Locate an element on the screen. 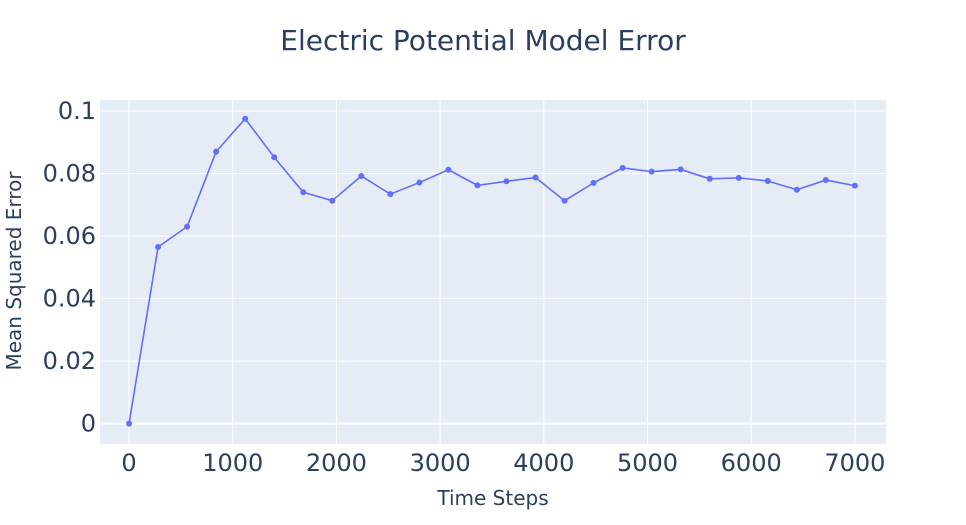  y-axis-title: Mean Squared Error is located at coordinates (14, 271).